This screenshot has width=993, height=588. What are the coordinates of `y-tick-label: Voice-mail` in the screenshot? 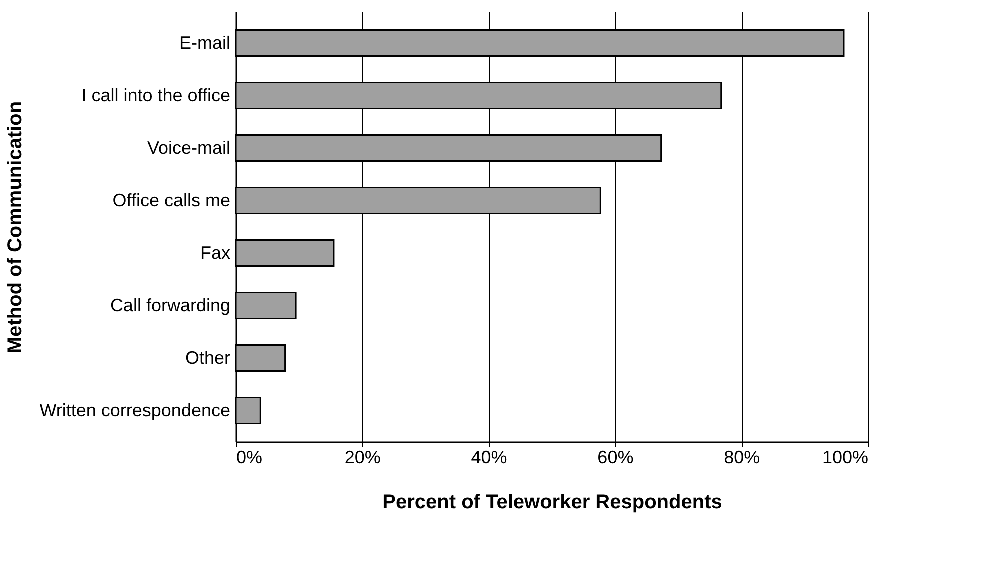 It's located at (188, 148).